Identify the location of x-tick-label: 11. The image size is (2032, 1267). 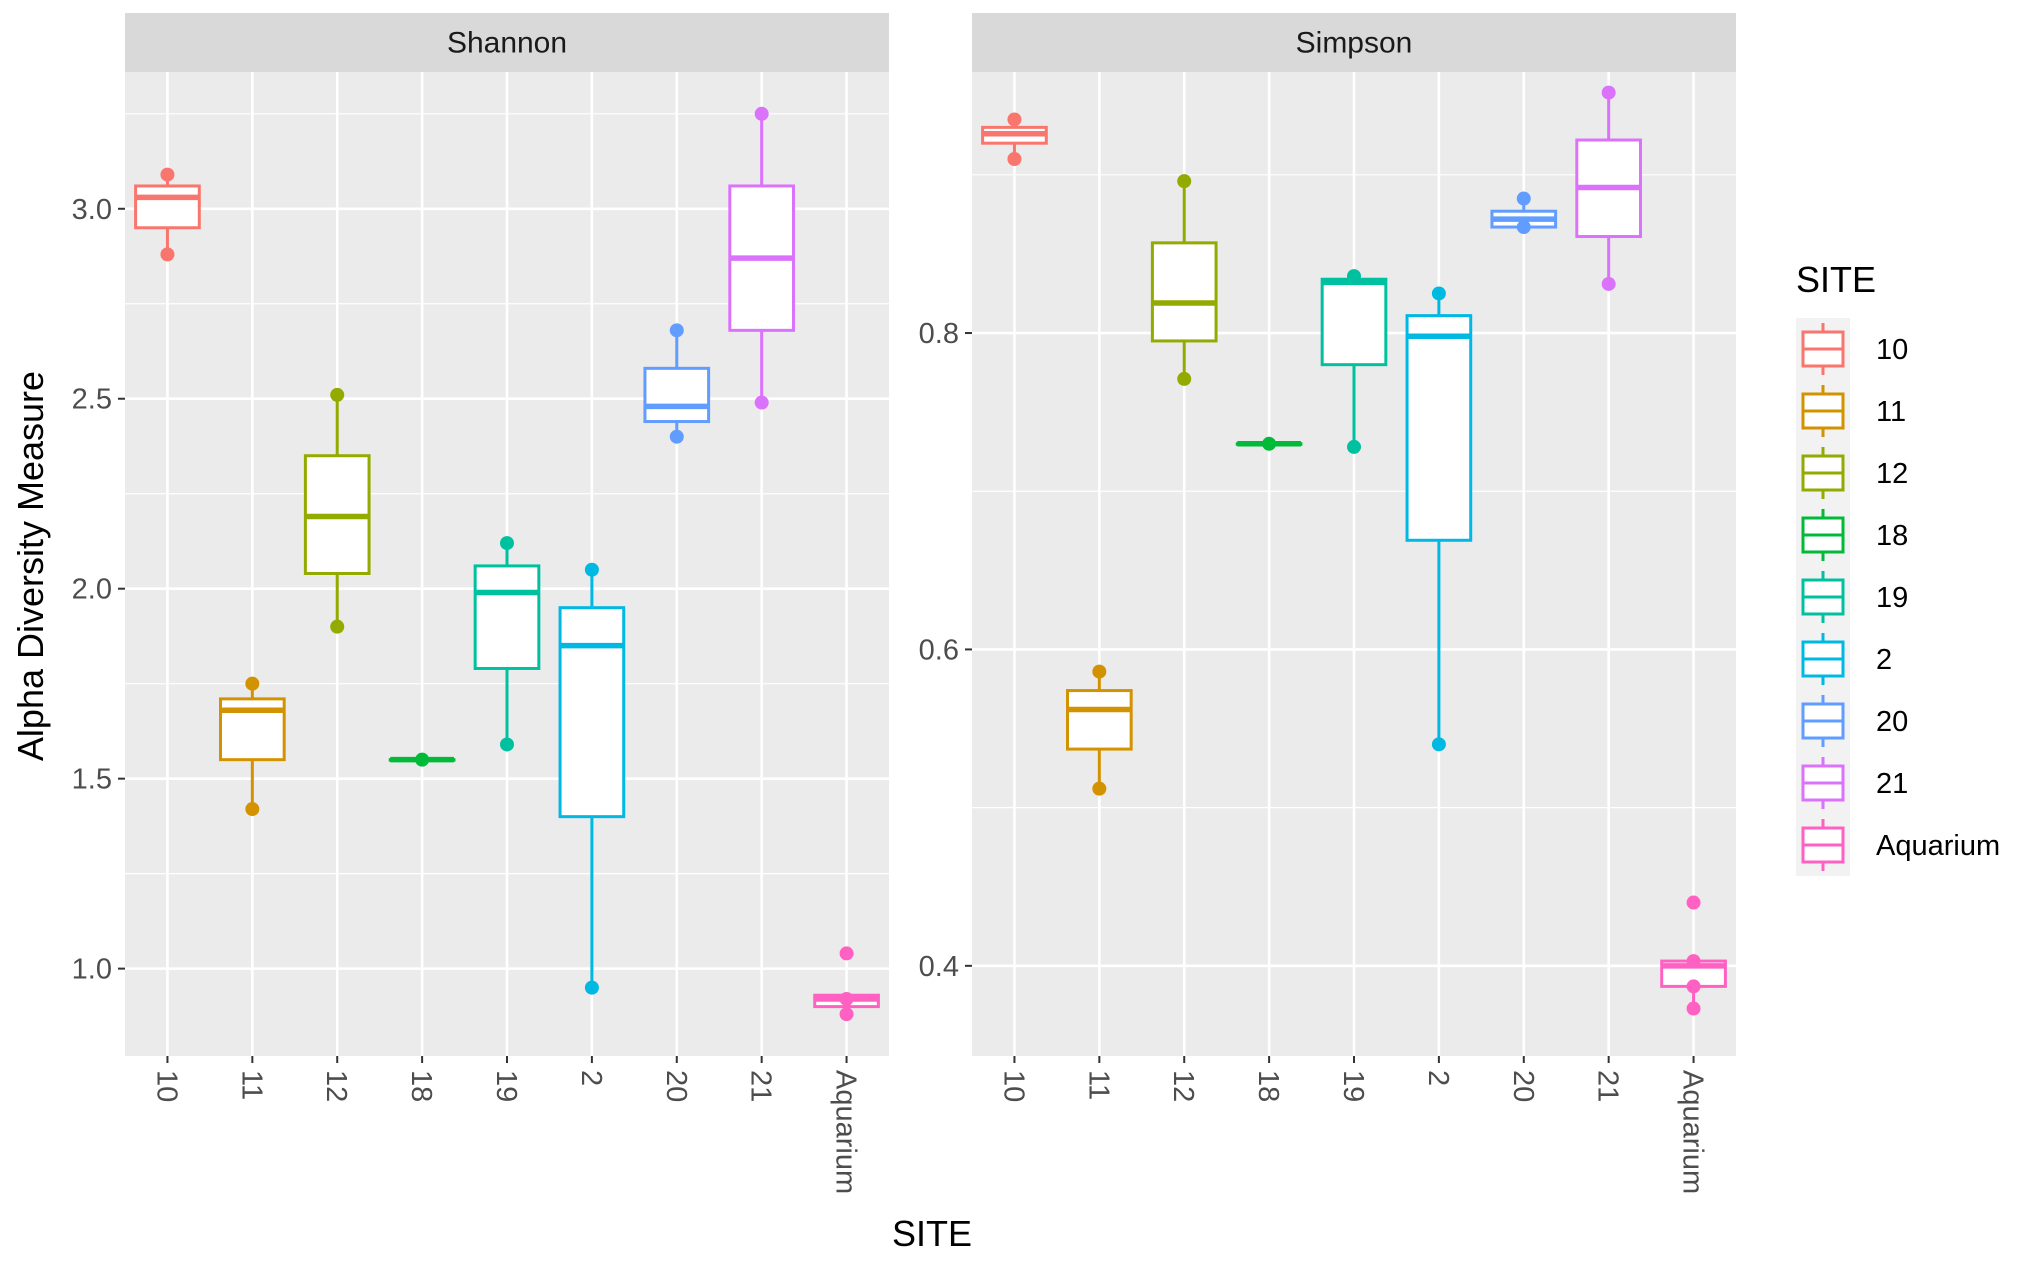
(251, 1085).